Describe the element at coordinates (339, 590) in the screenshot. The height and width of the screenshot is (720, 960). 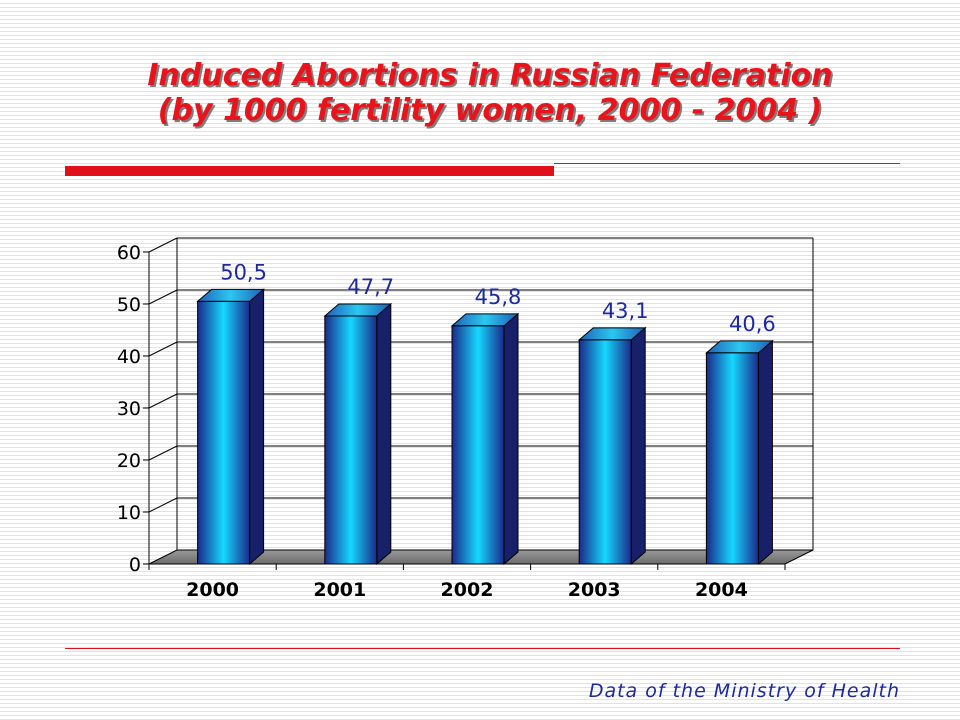
I see `x-tick-label: 2001` at that location.